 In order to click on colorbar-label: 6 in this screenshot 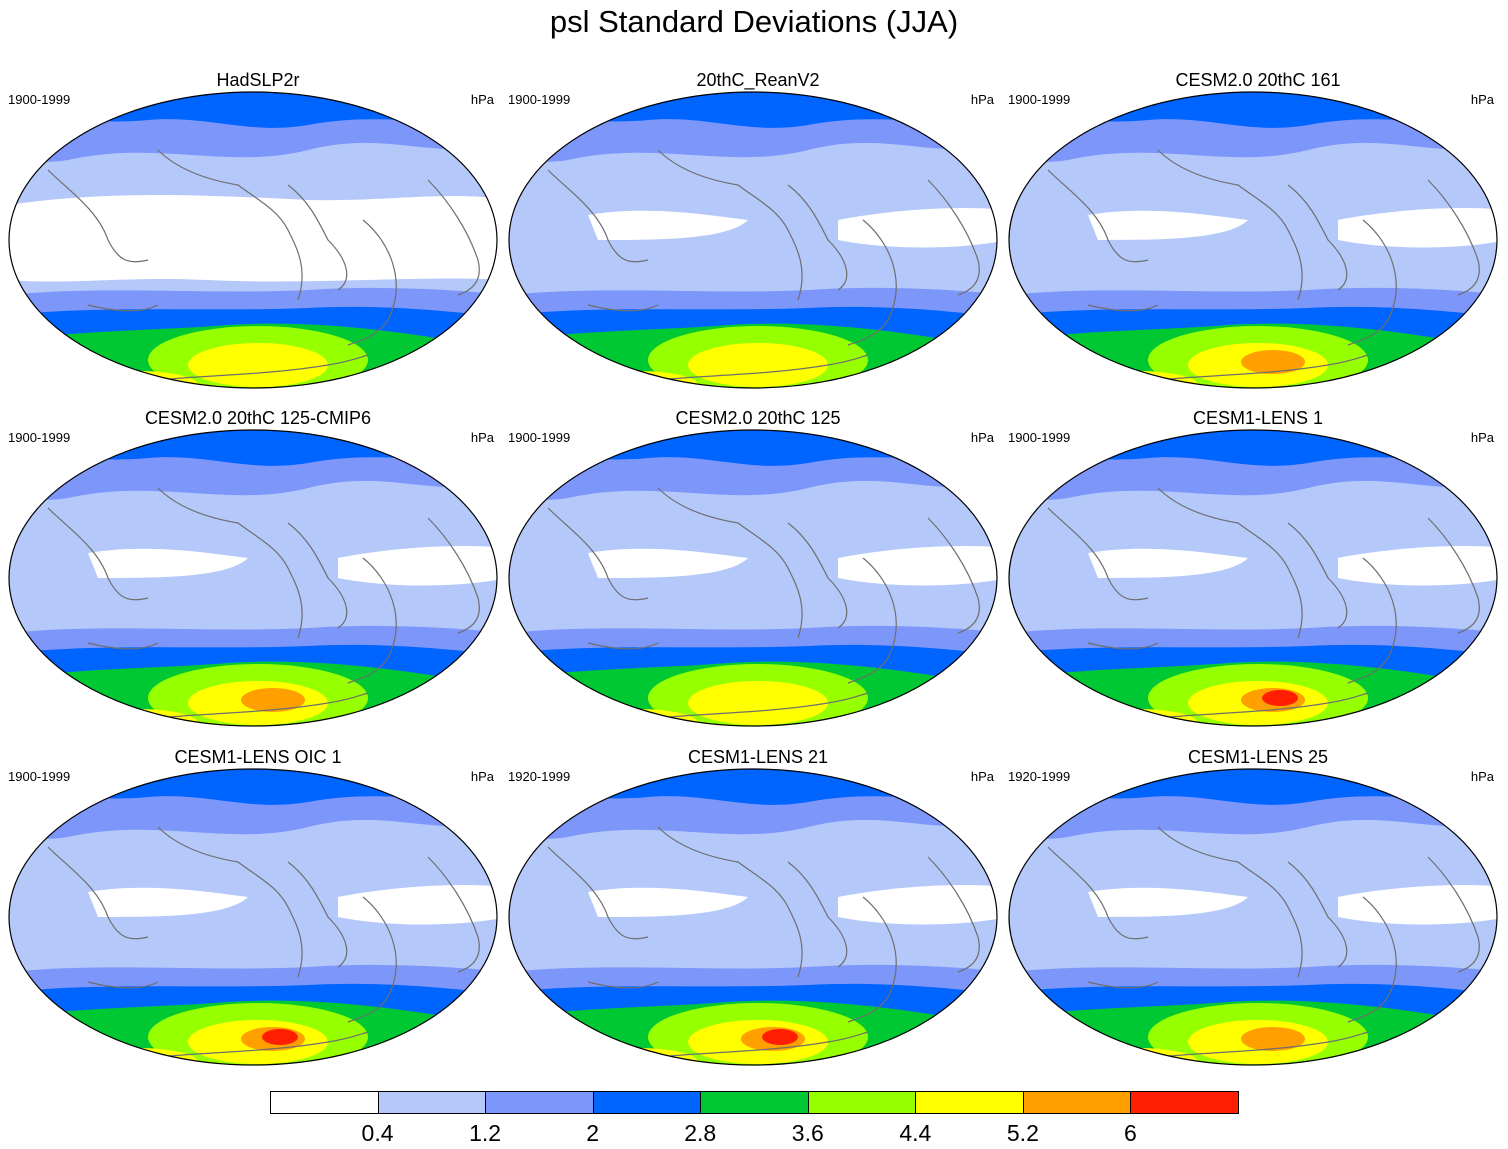, I will do `click(1130, 1133)`.